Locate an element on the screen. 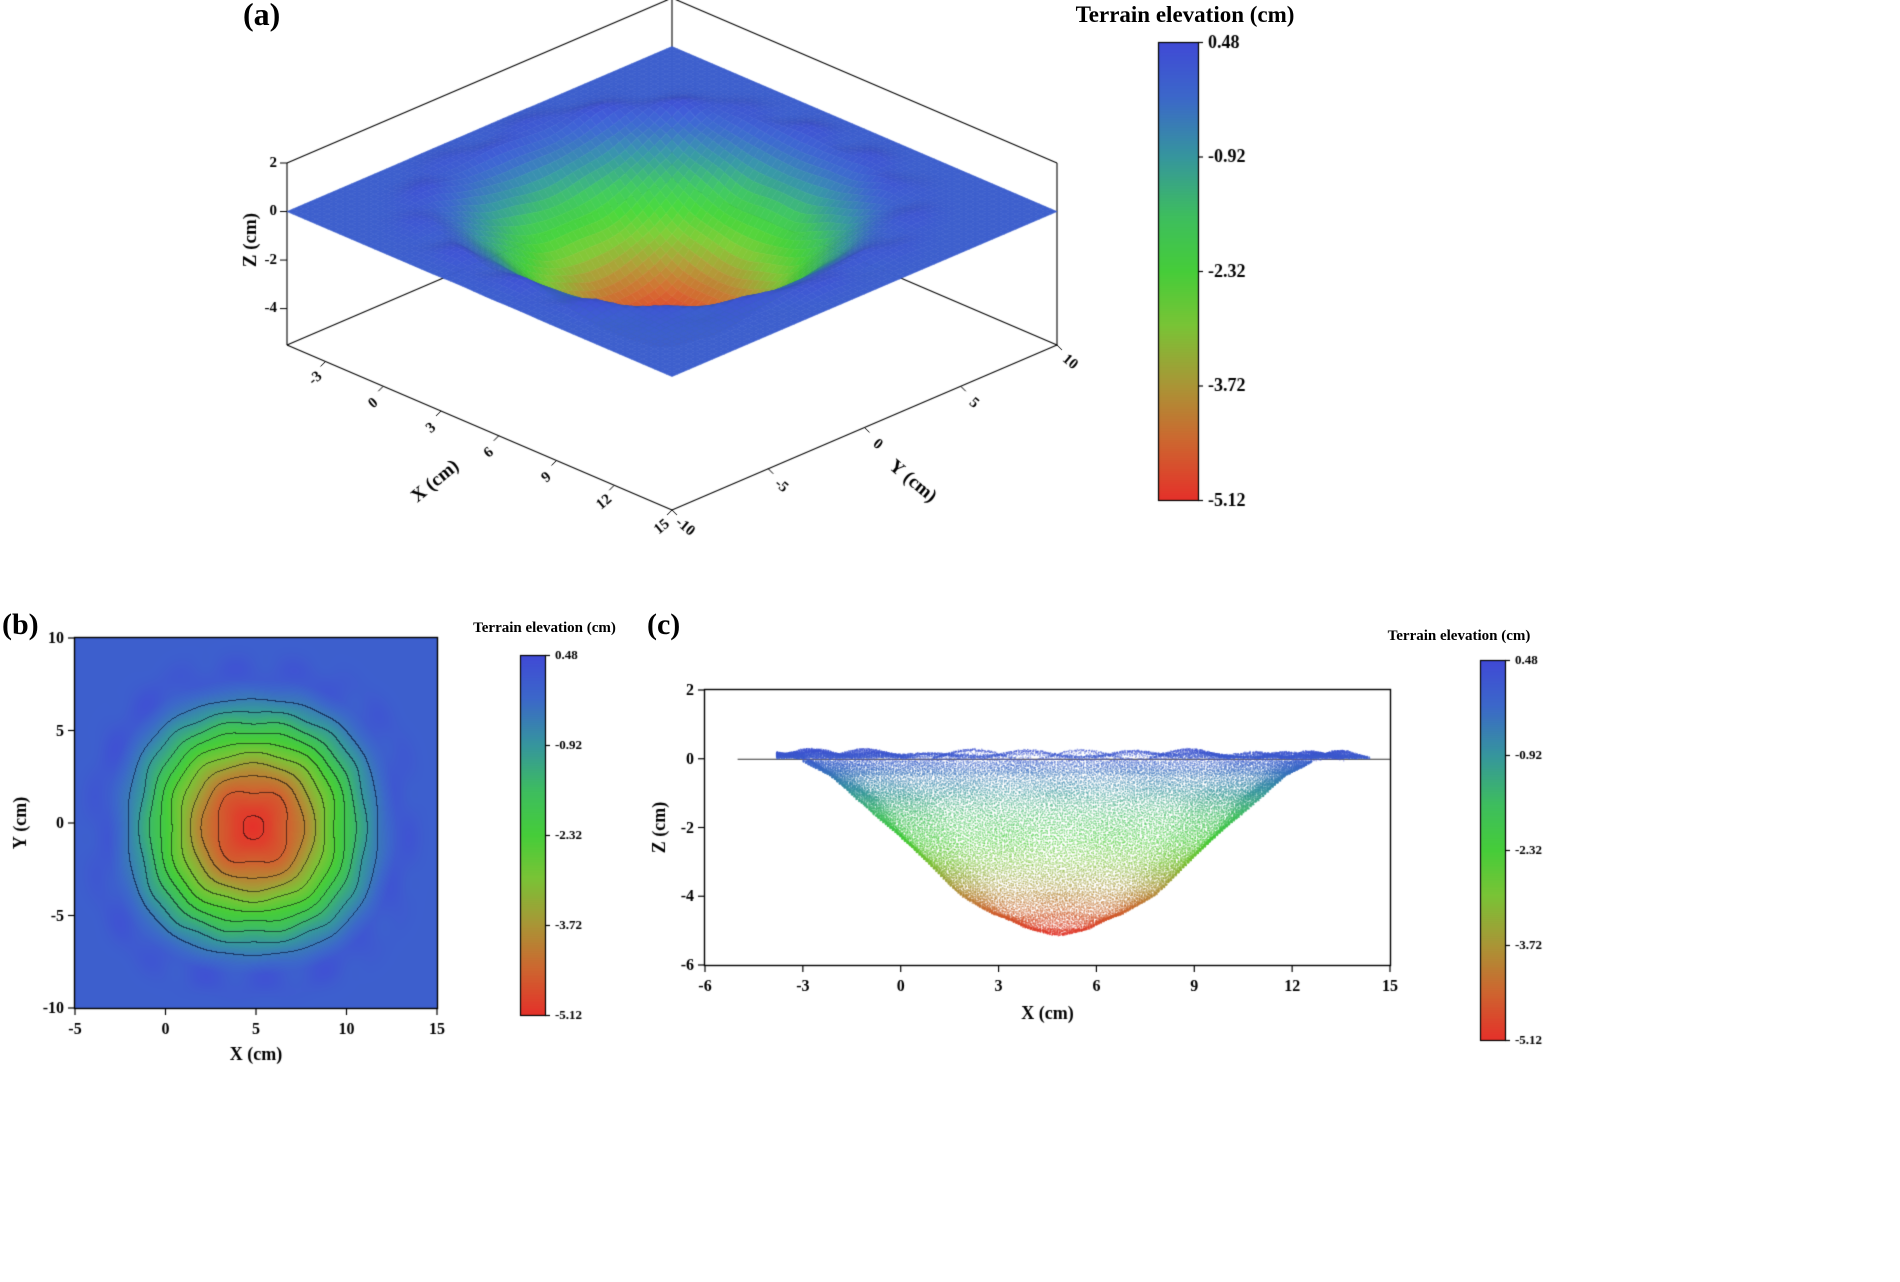 This screenshot has height=1282, width=1900. profile-plot-canvas is located at coordinates (1050, 845).